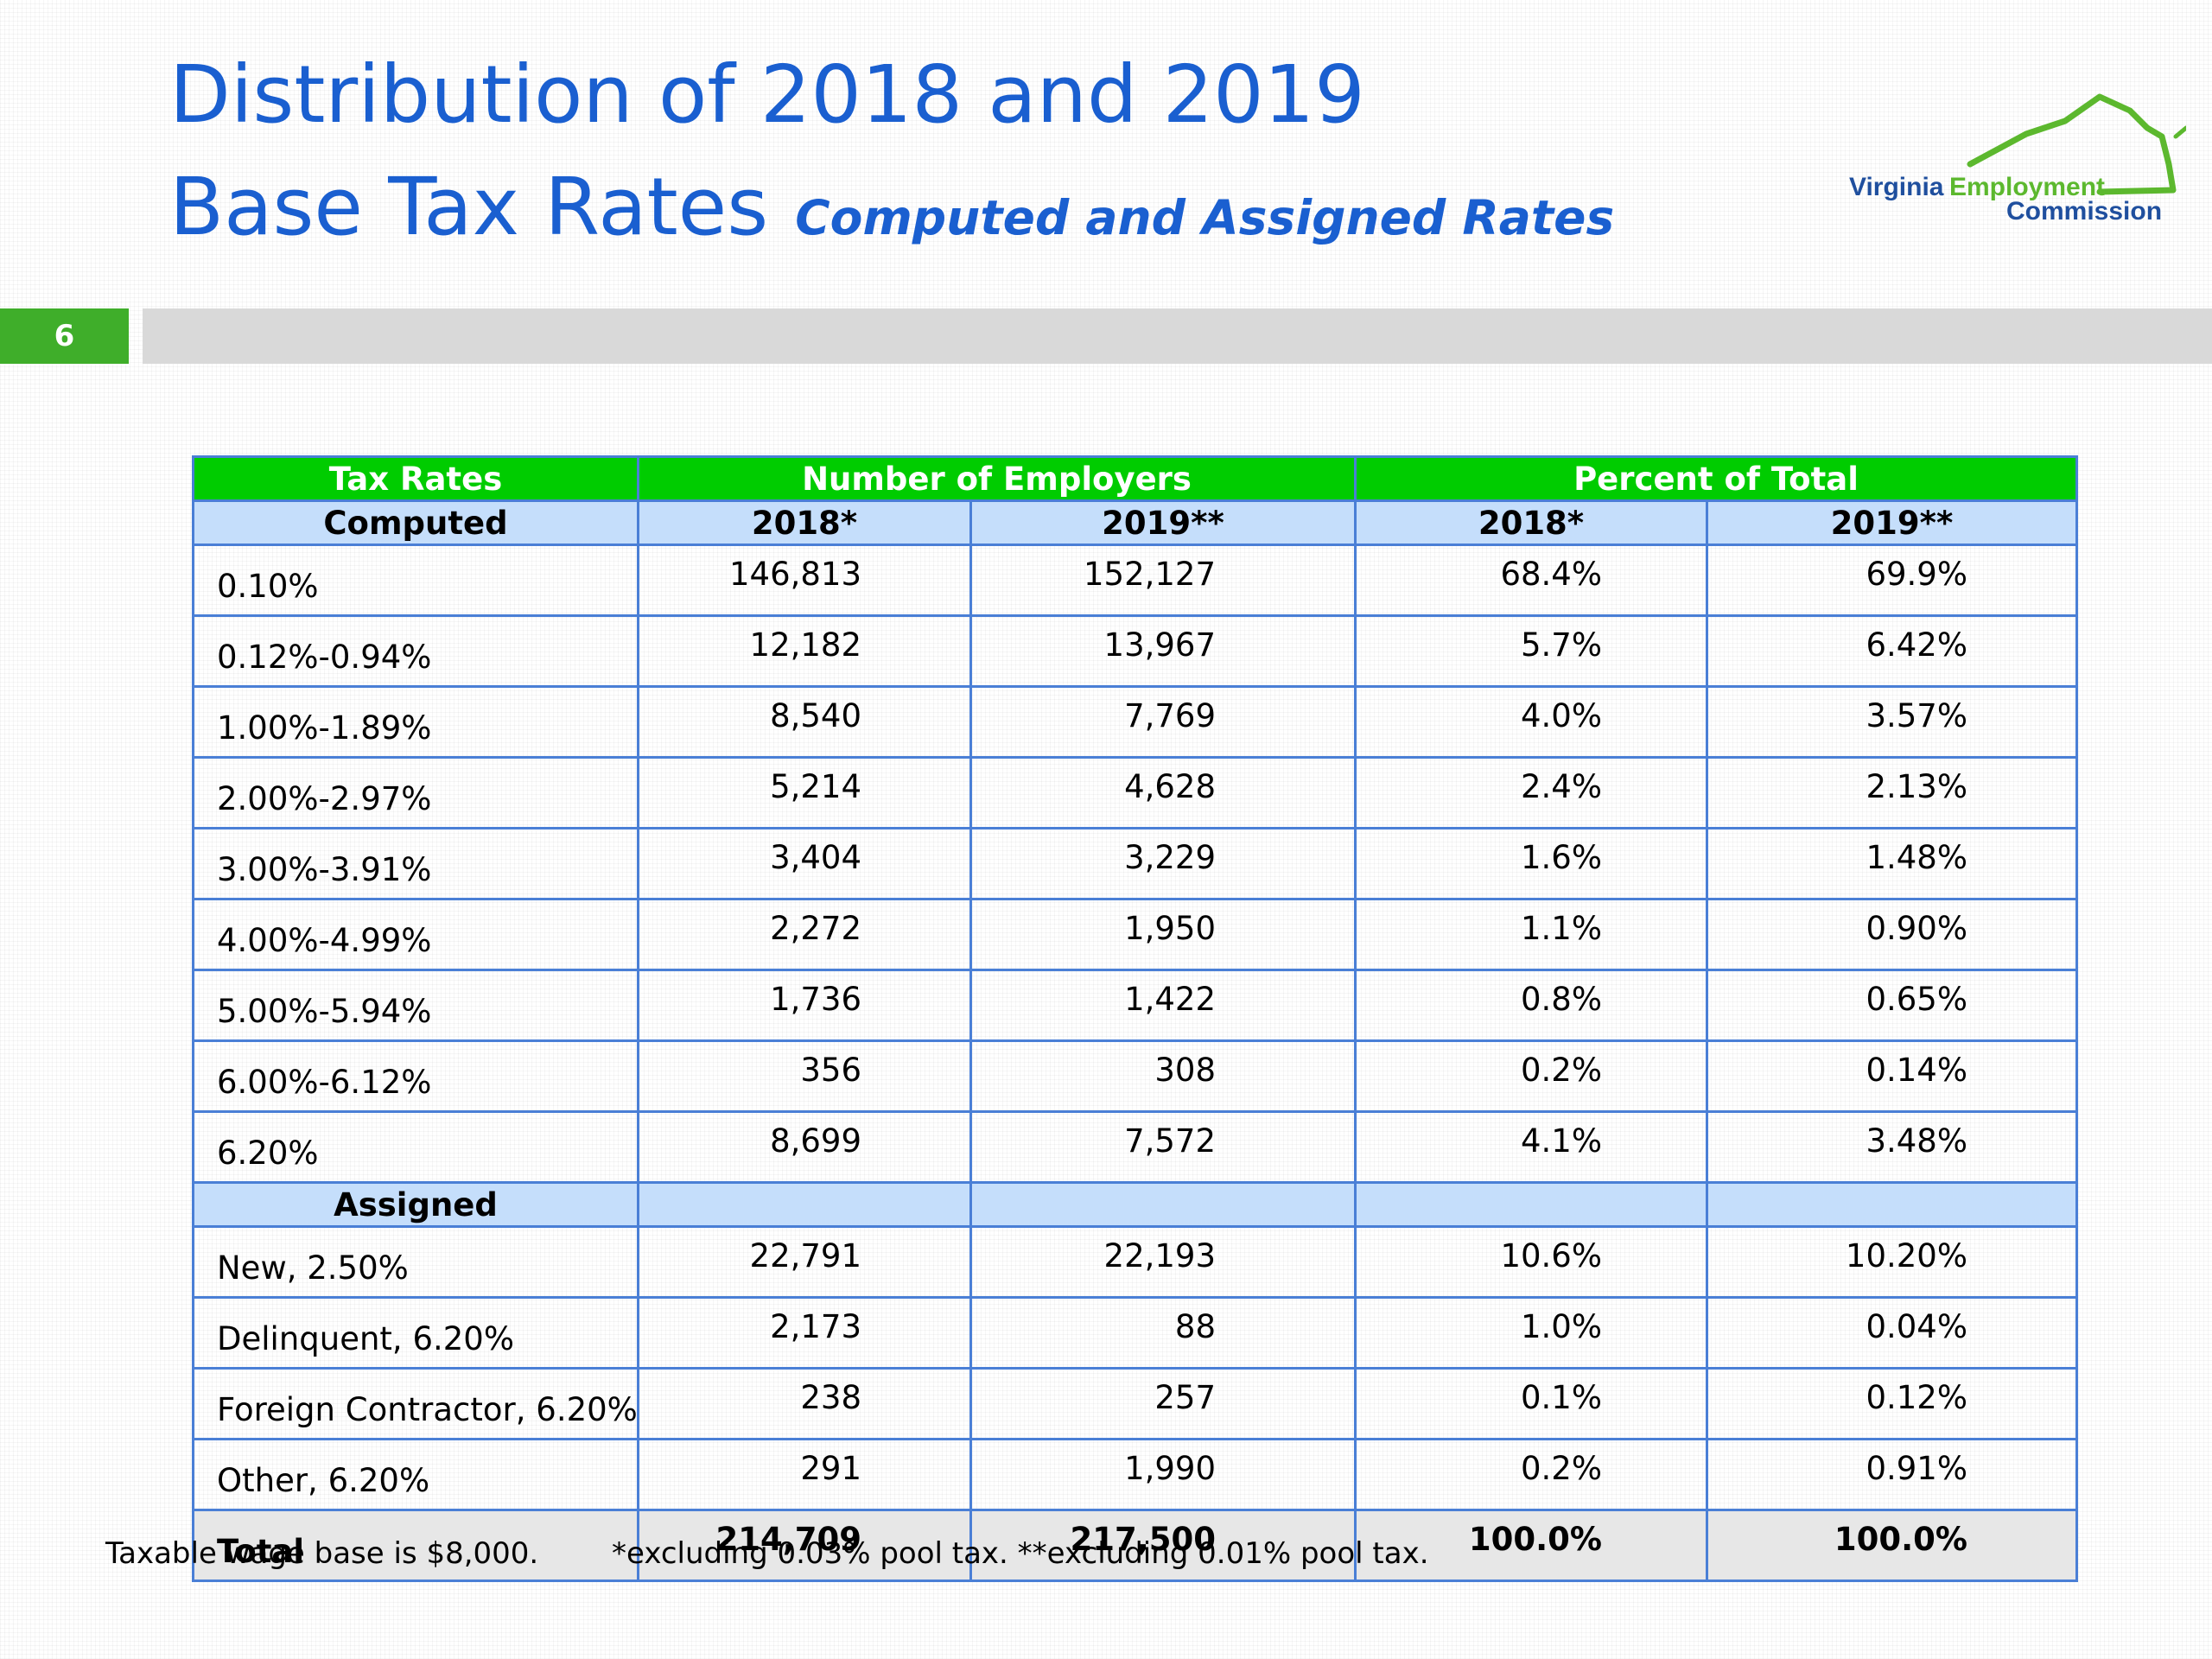 The height and width of the screenshot is (1659, 2212). I want to click on rate-label-cell: Other, 6.20%, so click(415, 1474).